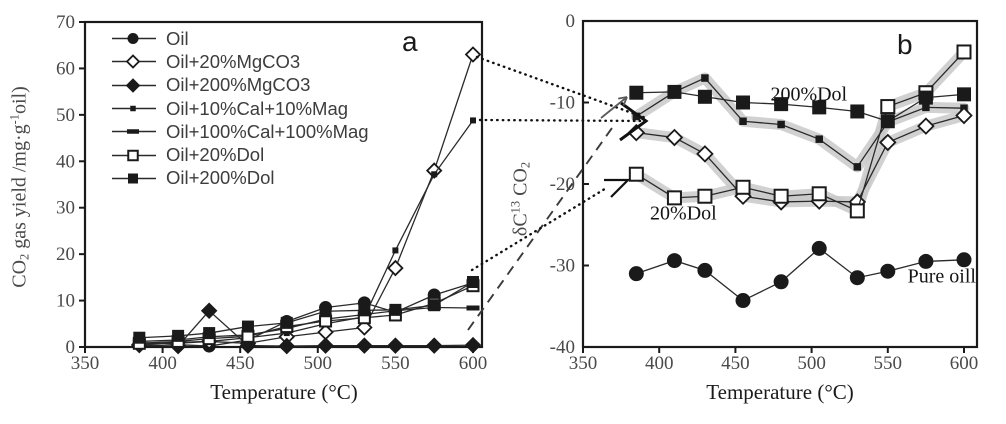  I want to click on seven-arrow-icon, so click(617, 188).